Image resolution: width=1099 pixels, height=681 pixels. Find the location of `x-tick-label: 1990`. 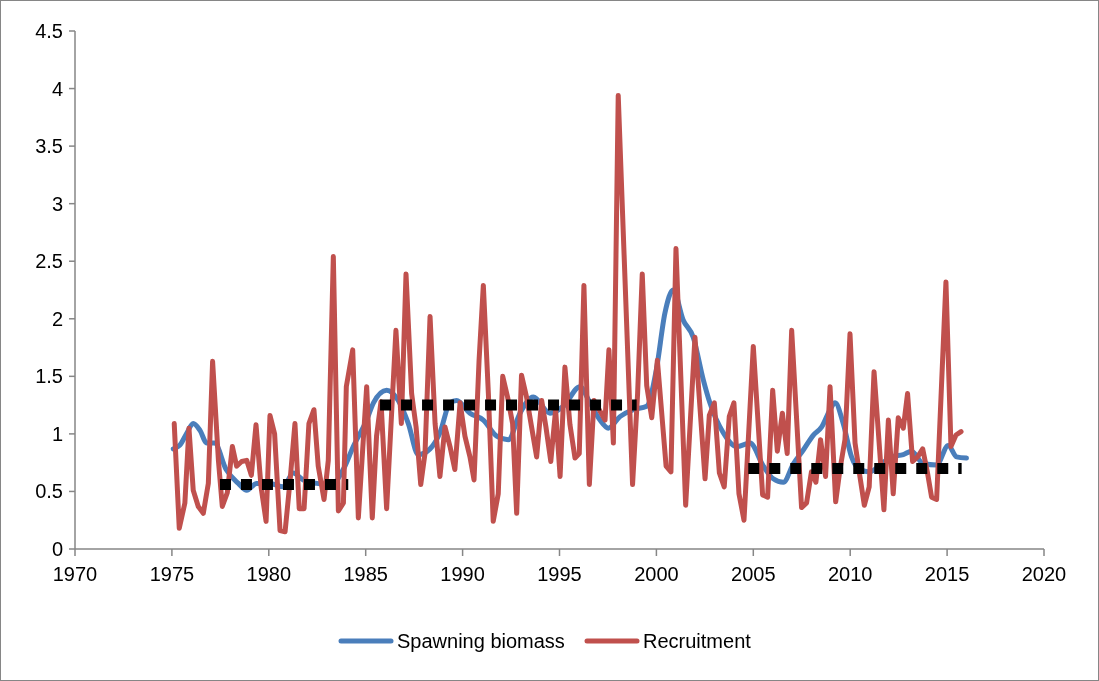

x-tick-label: 1990 is located at coordinates (462, 574).